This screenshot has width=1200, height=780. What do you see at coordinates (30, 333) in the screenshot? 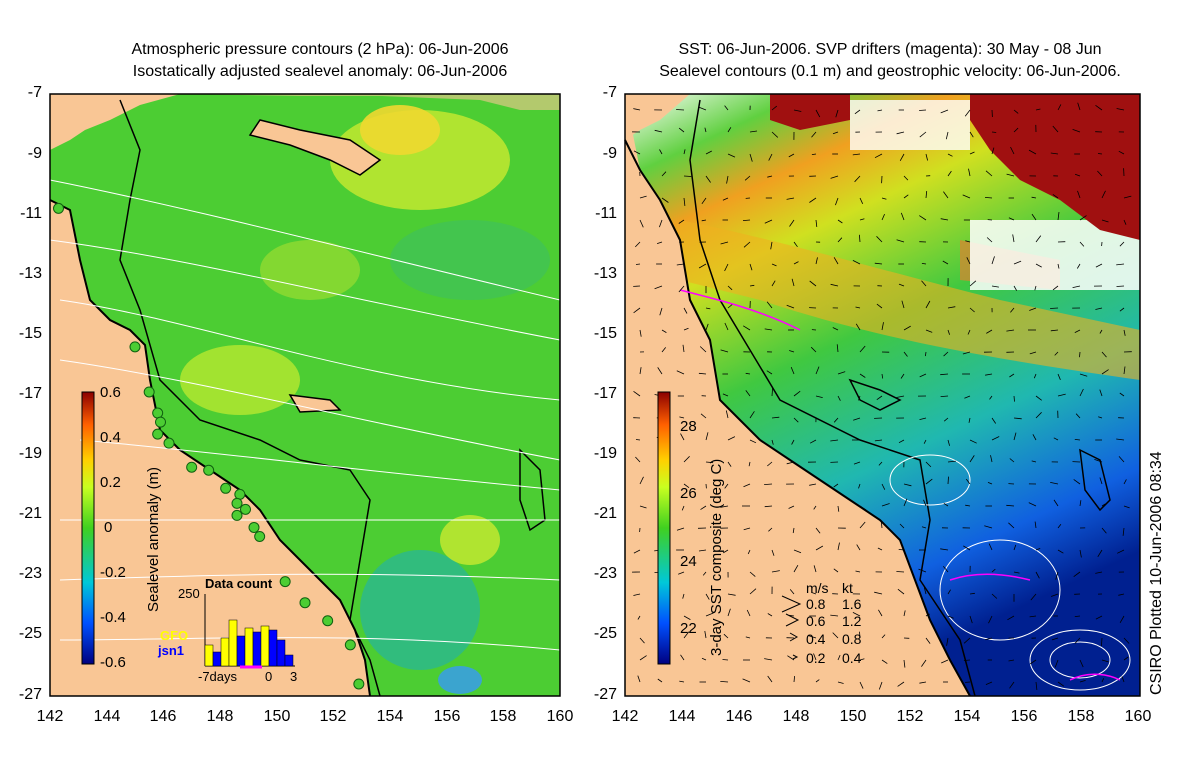
I see `lat-tick: -15` at bounding box center [30, 333].